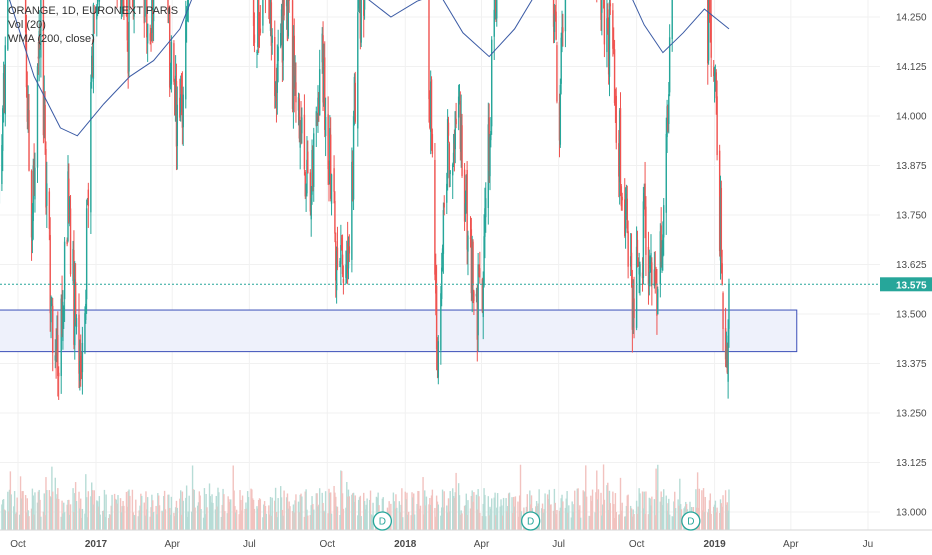  I want to click on y-tick-label: 13.125, so click(911, 463).